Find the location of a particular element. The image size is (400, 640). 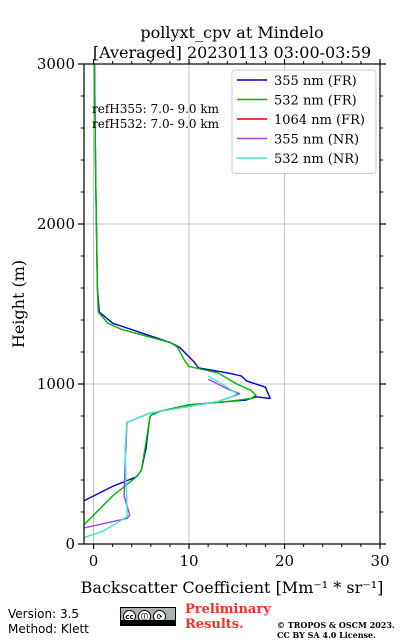

chart-title-line1: pollyxt_cpv at Mindelo is located at coordinates (231, 32).